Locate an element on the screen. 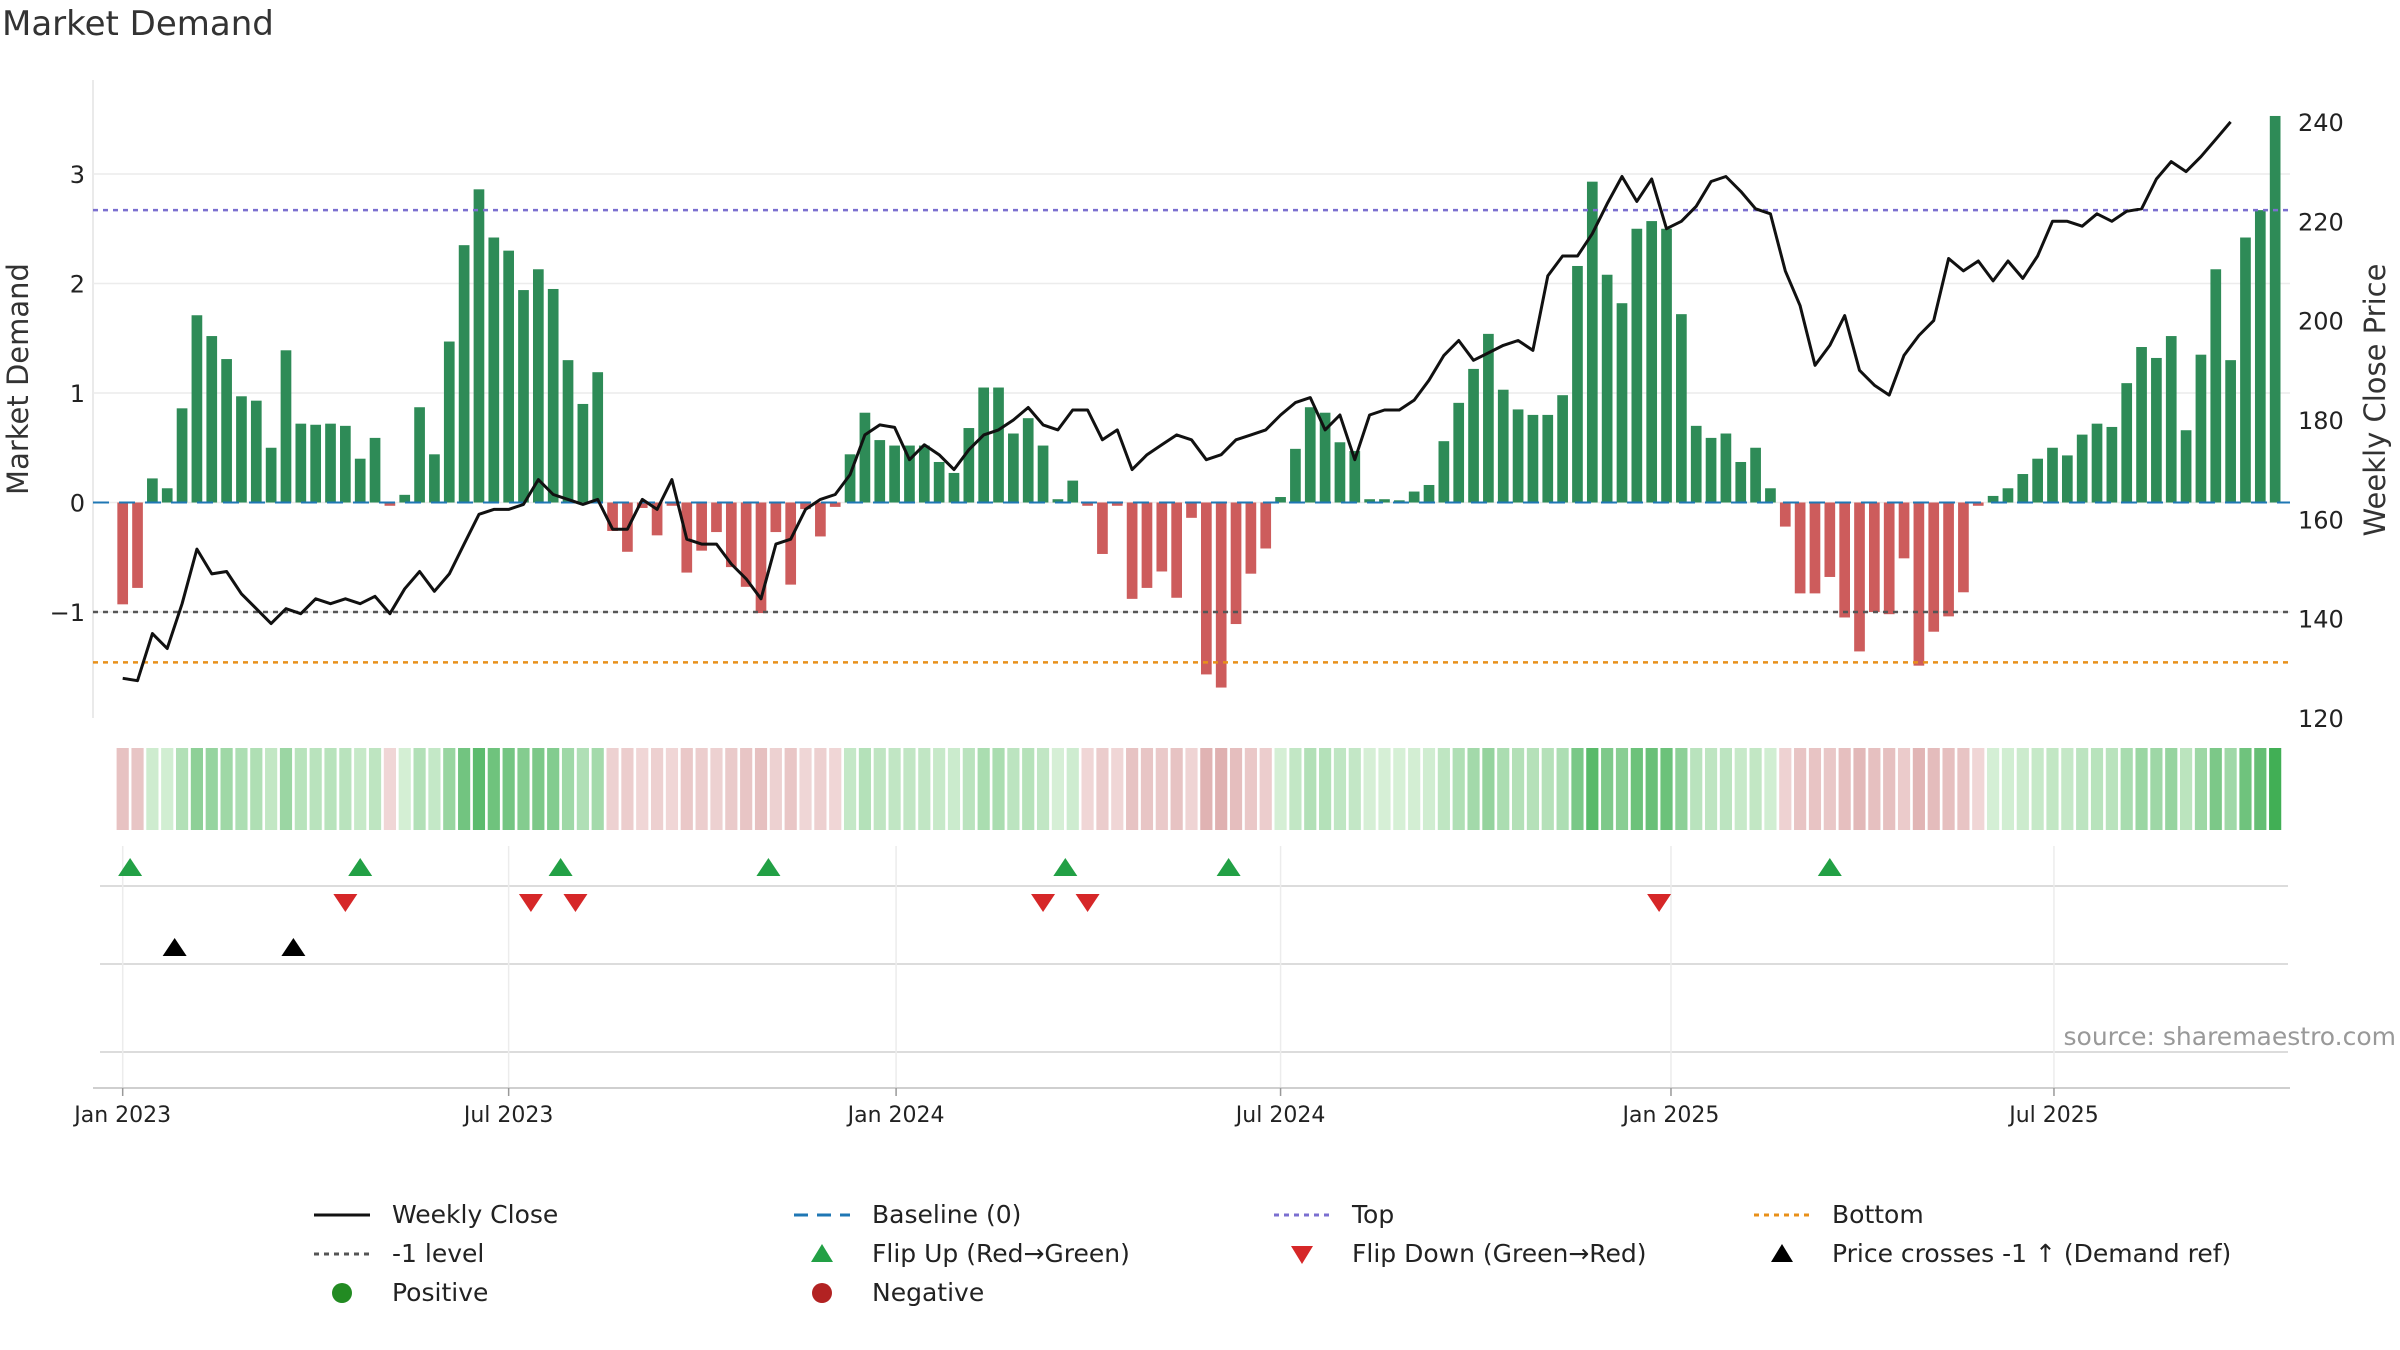 The width and height of the screenshot is (2400, 1350). y2-tick-label: 220 is located at coordinates (2321, 222).